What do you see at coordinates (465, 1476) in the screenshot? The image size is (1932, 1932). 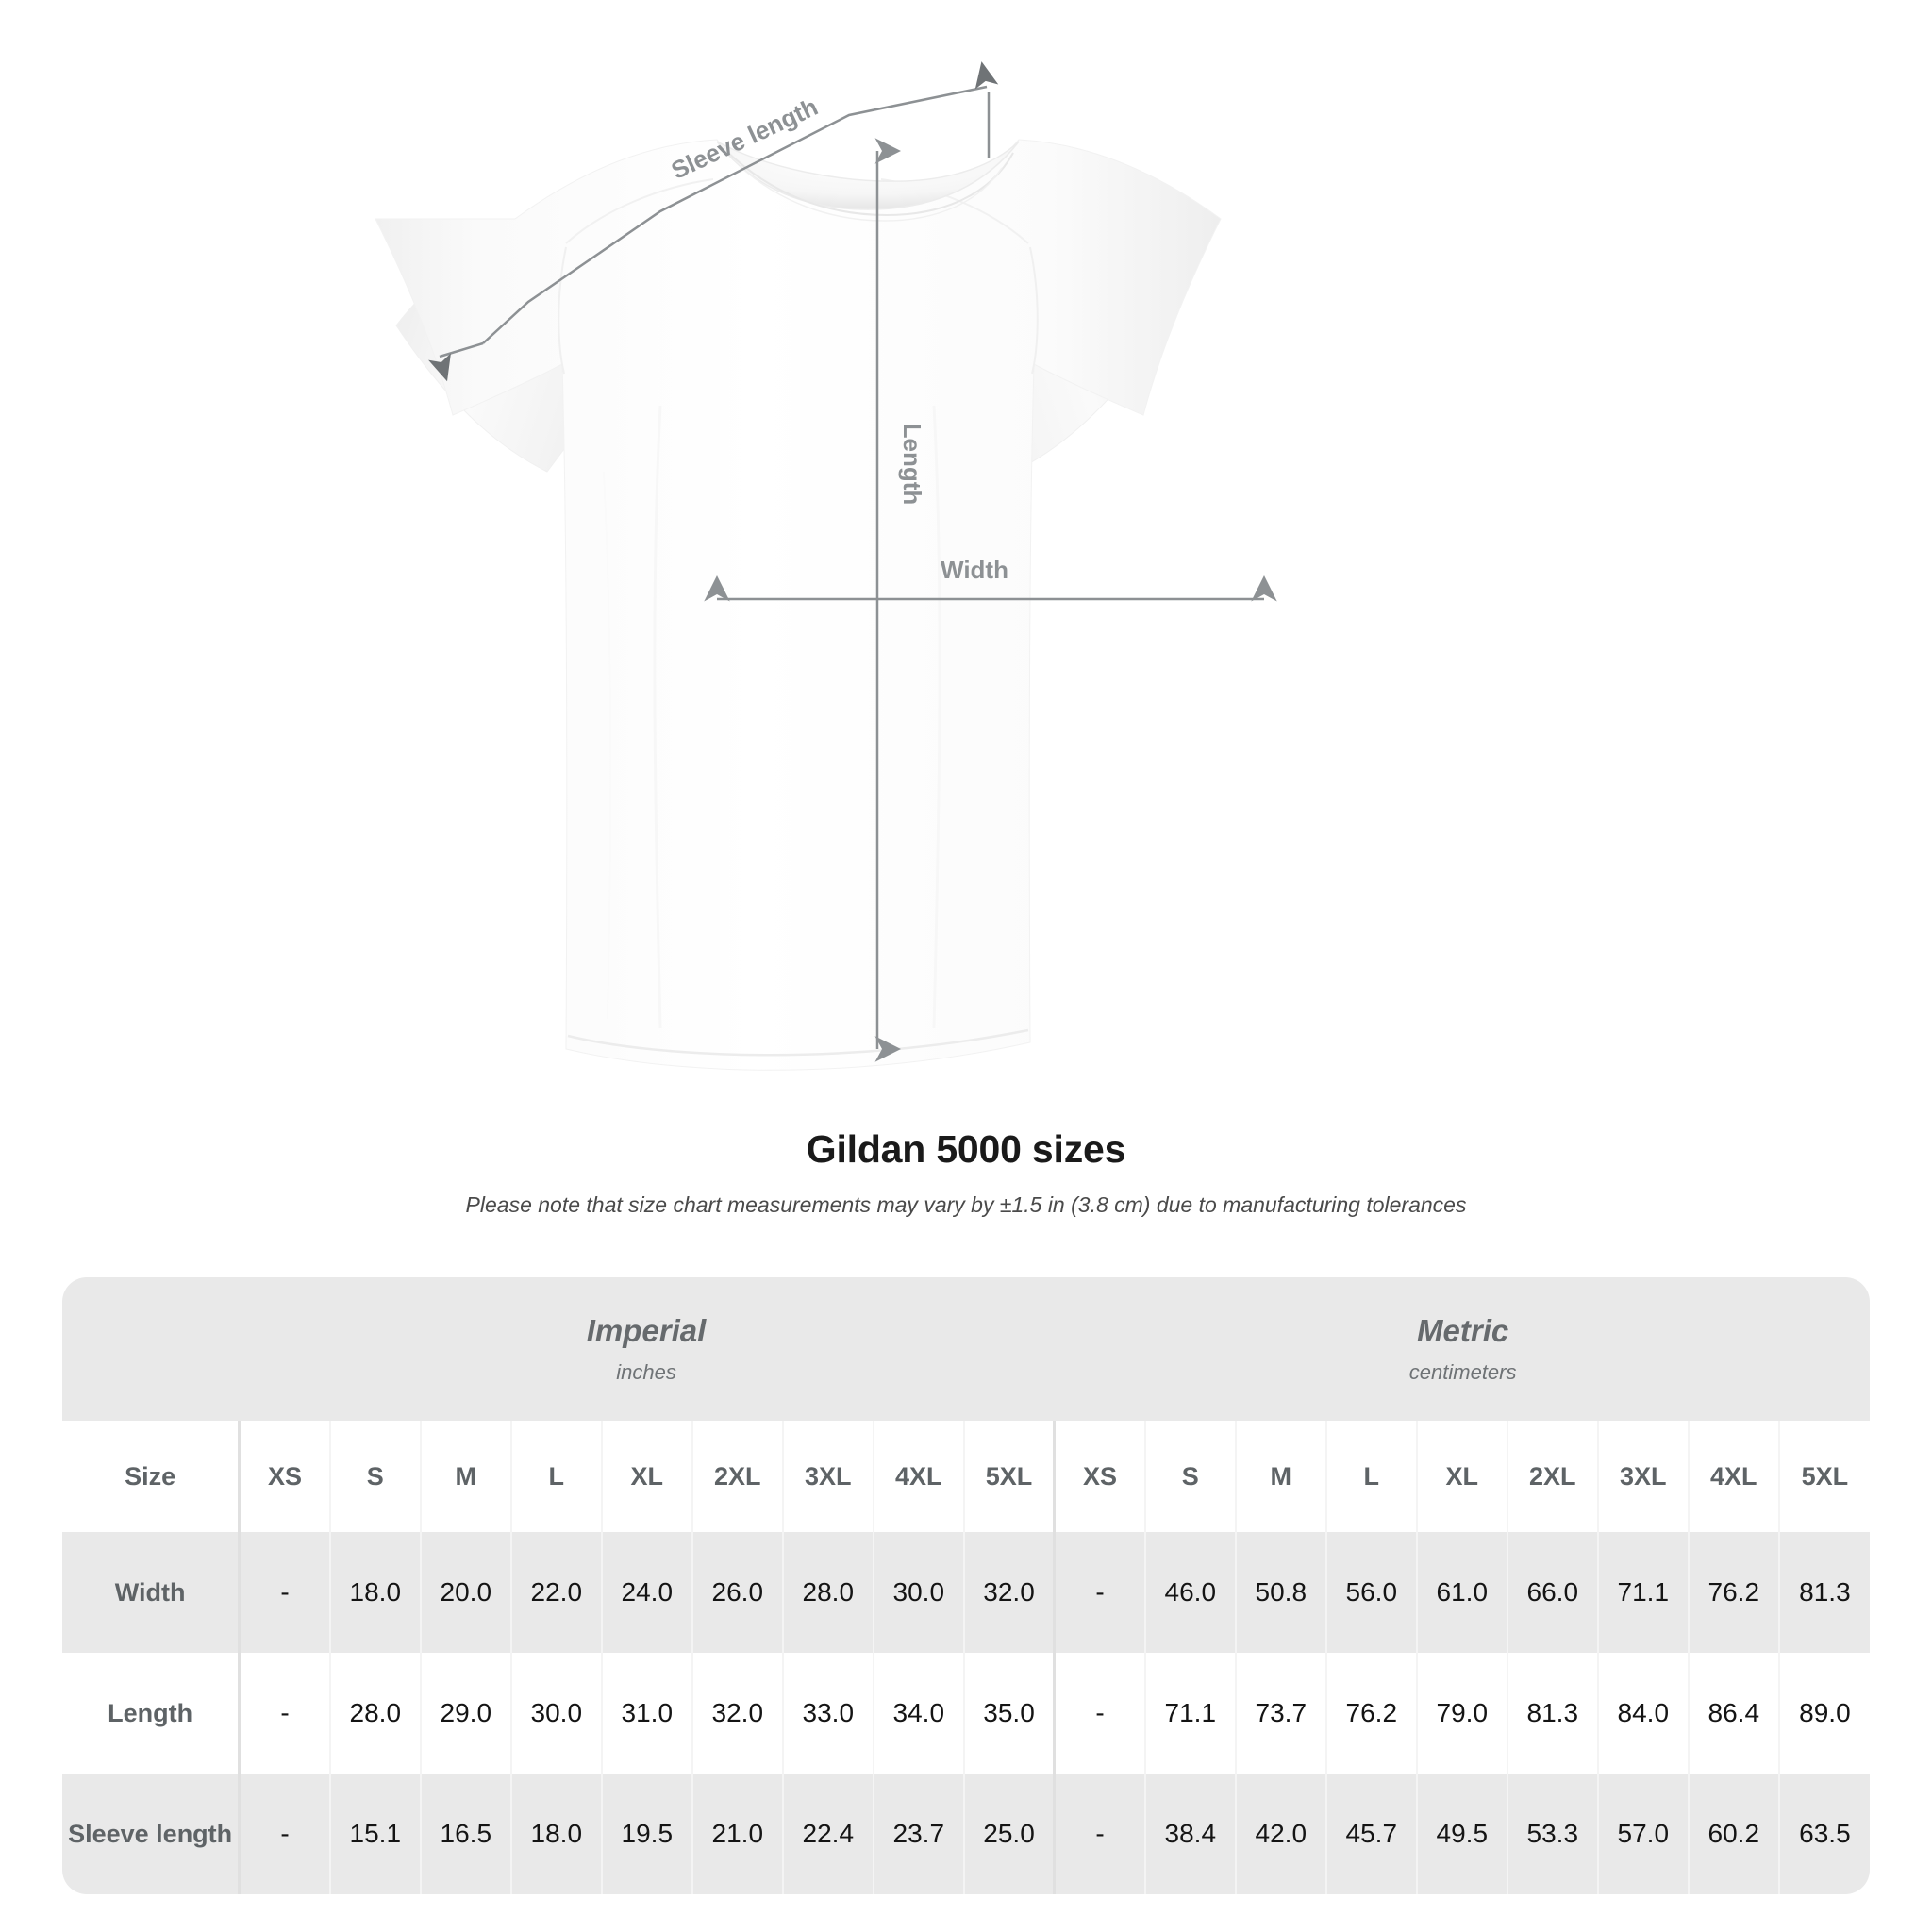 I see `size-header-m-imperial: M` at bounding box center [465, 1476].